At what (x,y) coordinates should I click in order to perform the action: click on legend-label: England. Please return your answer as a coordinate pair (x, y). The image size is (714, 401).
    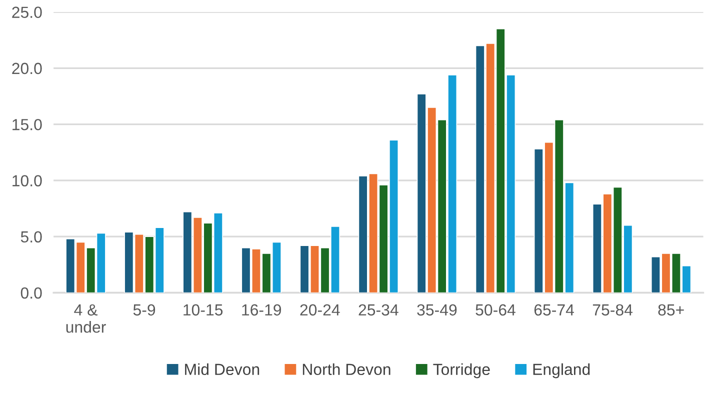
    Looking at the image, I should click on (561, 370).